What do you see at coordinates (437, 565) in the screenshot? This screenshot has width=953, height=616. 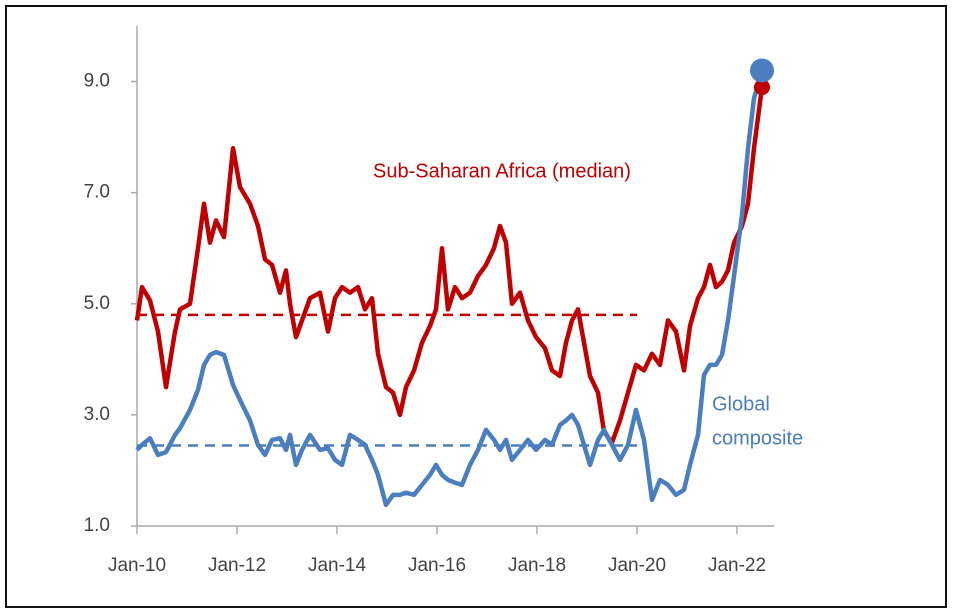 I see `x-tick-label: Jan-16` at bounding box center [437, 565].